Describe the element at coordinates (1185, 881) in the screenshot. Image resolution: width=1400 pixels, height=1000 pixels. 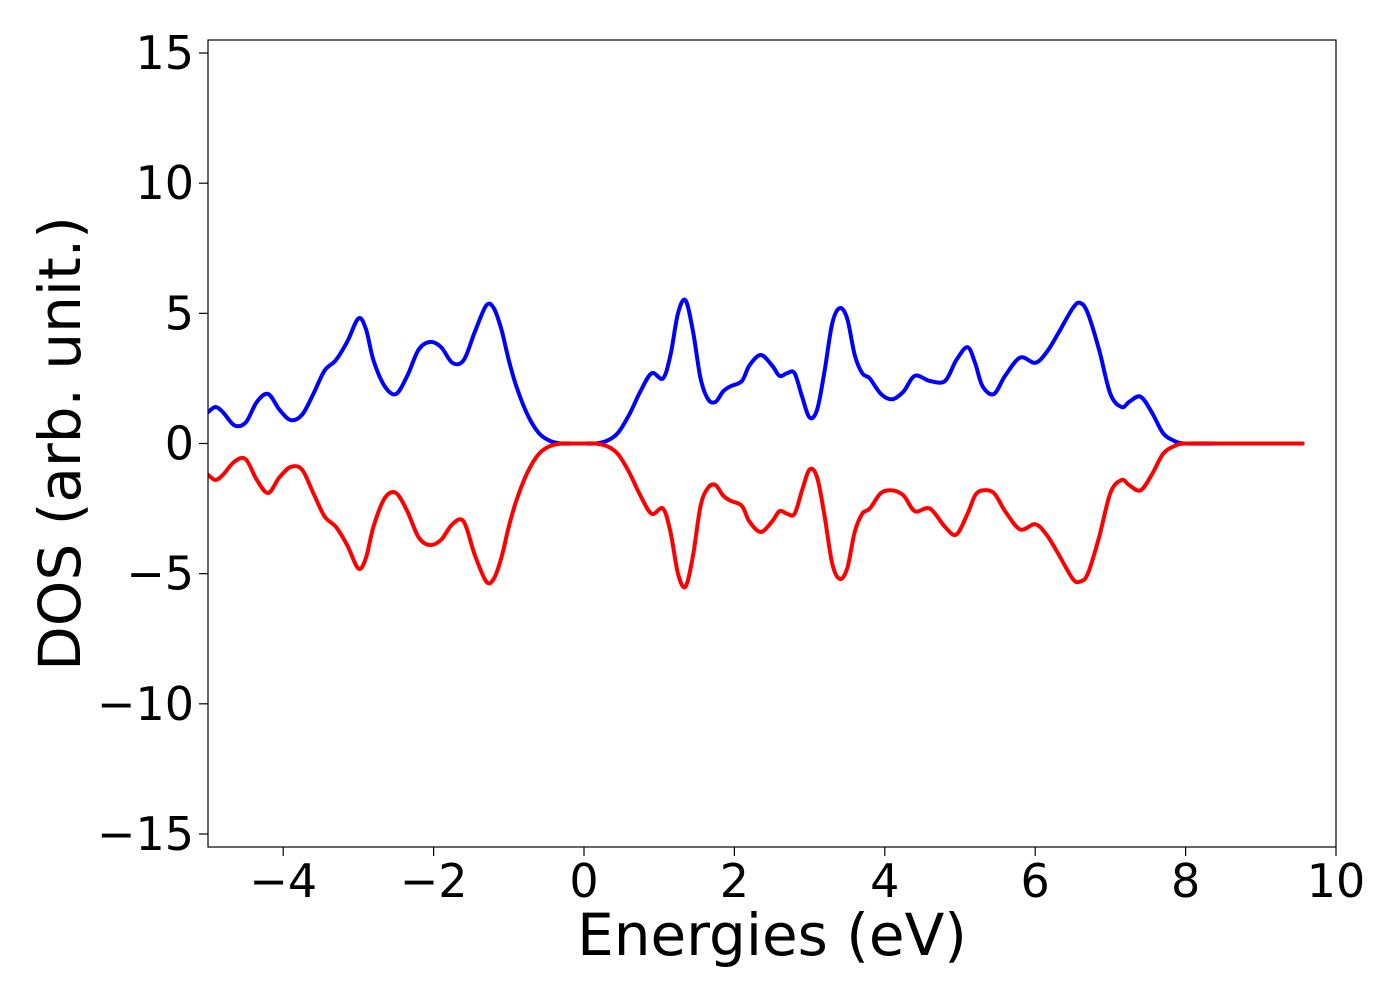
I see `x-tick-label: 8` at that location.